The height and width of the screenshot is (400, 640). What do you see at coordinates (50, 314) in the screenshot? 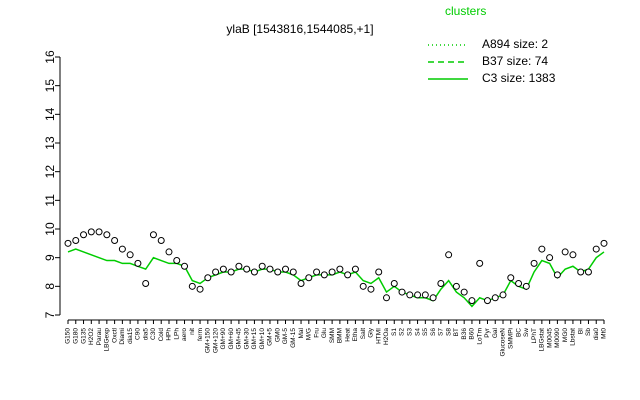
I see `y-tick-label: 7` at bounding box center [50, 314].